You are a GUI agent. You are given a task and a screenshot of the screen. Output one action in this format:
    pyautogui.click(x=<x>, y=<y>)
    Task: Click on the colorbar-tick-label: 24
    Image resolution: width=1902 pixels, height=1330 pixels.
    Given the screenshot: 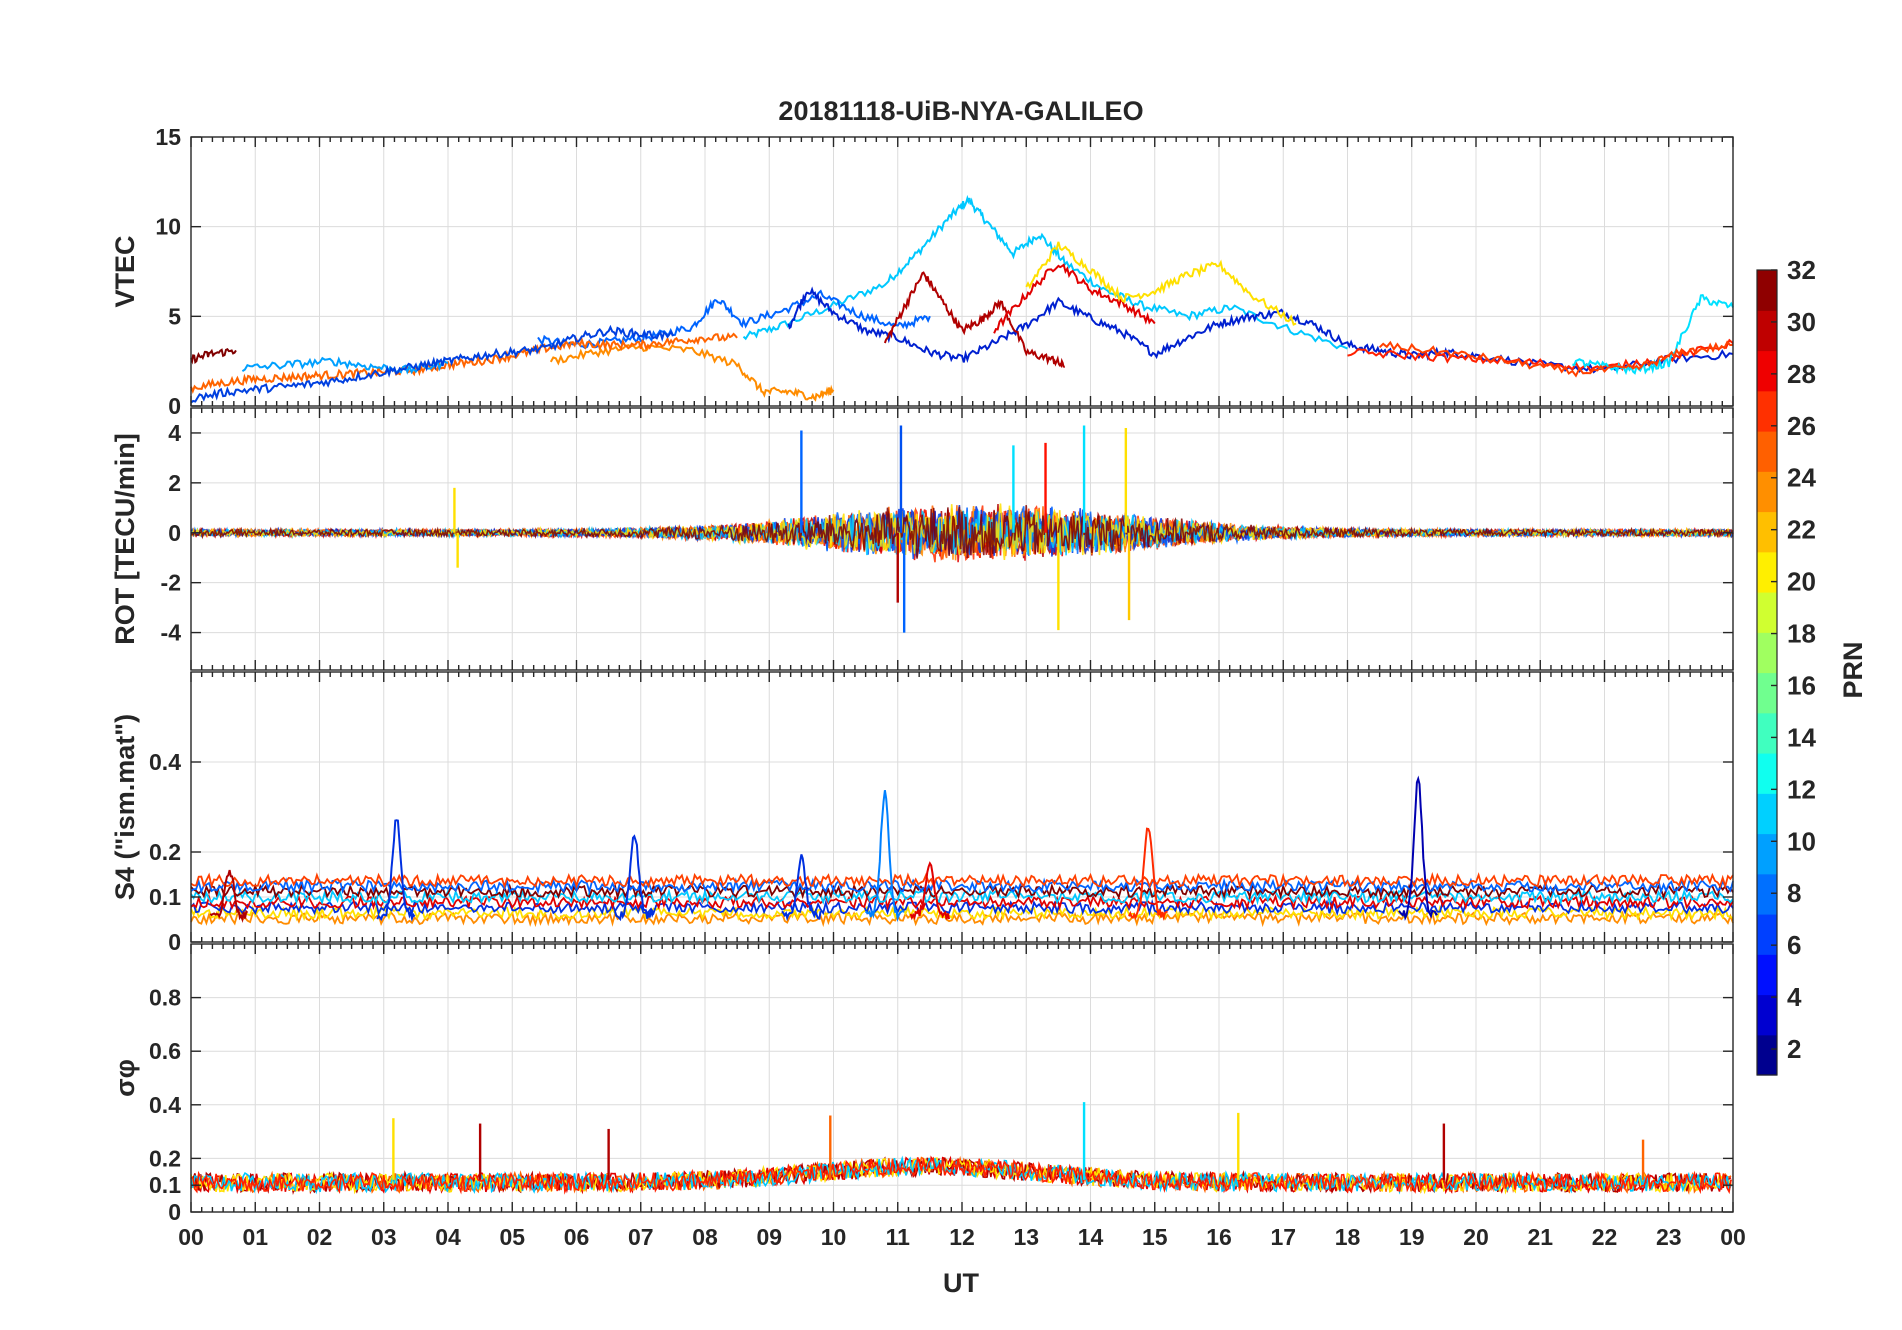 What is the action you would take?
    pyautogui.click(x=1801, y=478)
    